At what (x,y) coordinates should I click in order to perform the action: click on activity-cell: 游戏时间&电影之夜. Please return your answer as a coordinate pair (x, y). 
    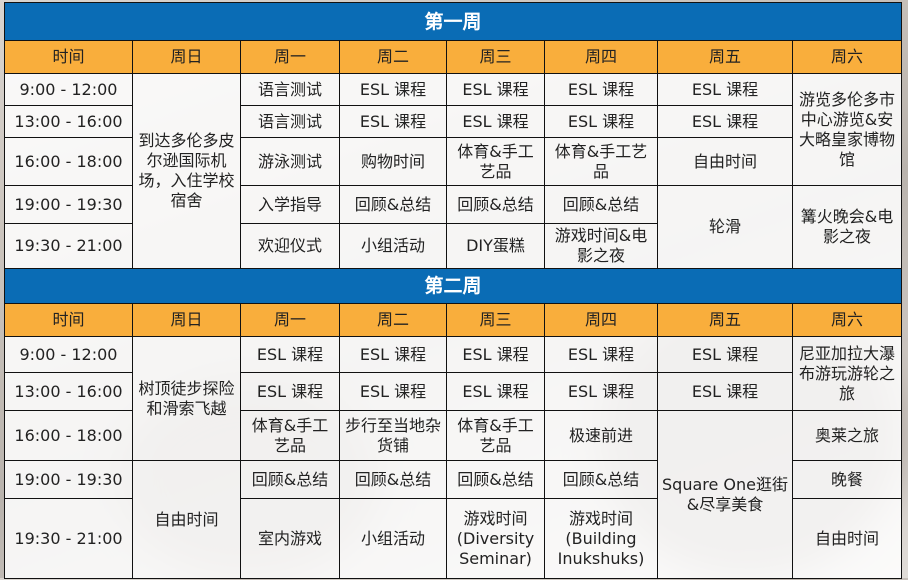
    Looking at the image, I should click on (601, 246).